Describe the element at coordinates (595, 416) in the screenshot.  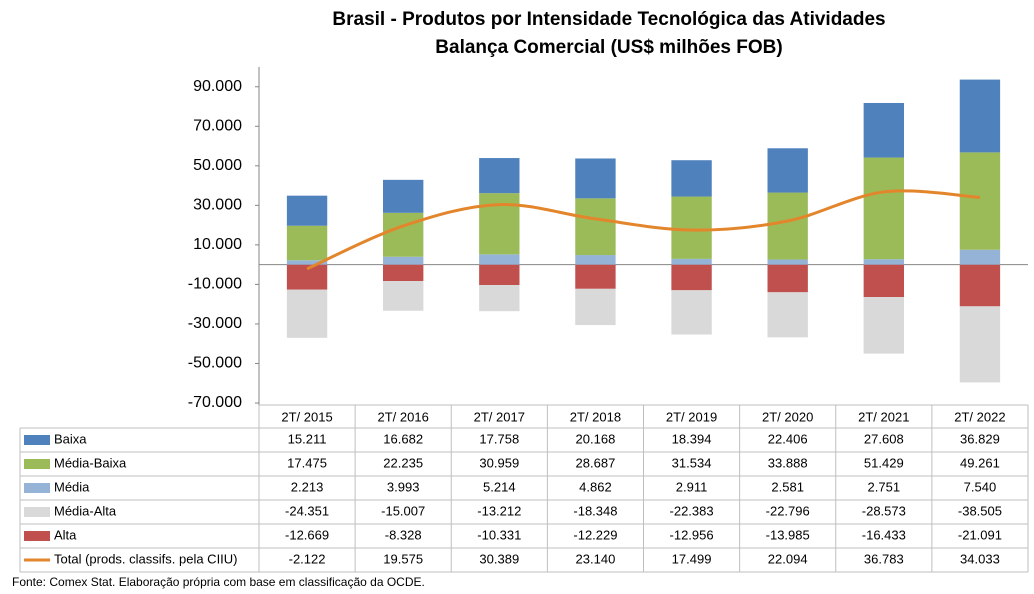
I see `x-tick-label: 2T/ 2018` at that location.